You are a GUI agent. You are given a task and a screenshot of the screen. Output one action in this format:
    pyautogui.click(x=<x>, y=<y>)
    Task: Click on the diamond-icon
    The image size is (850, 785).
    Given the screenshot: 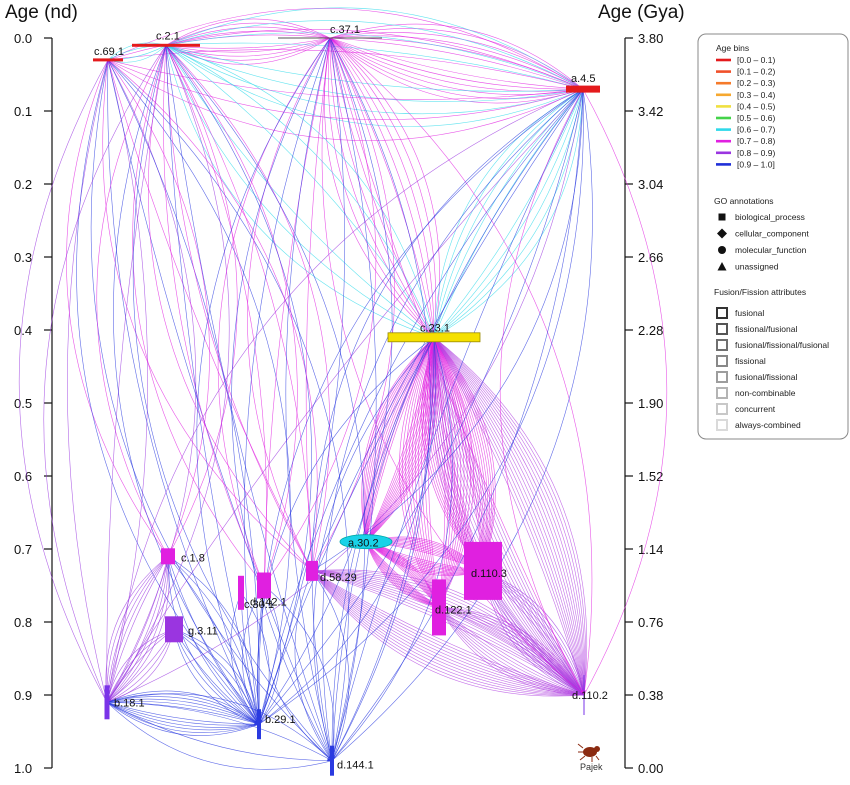 What is the action you would take?
    pyautogui.click(x=722, y=233)
    